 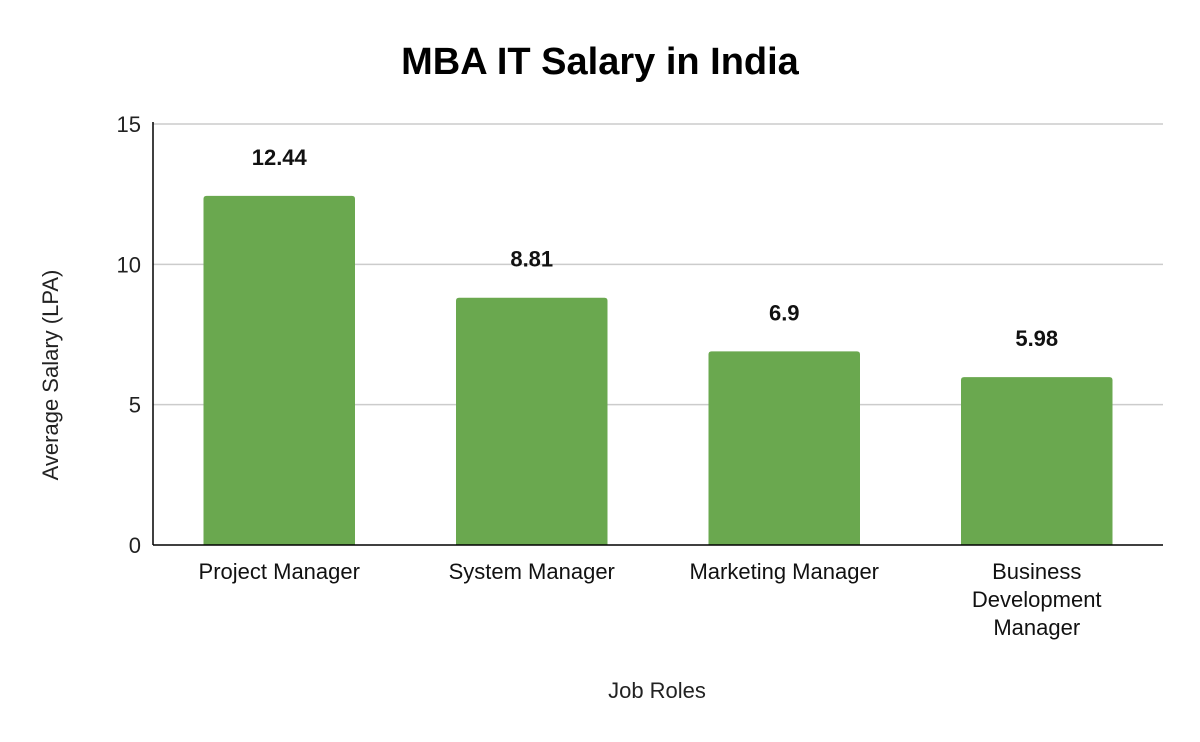 I want to click on y-tick-label: 15, so click(x=129, y=124).